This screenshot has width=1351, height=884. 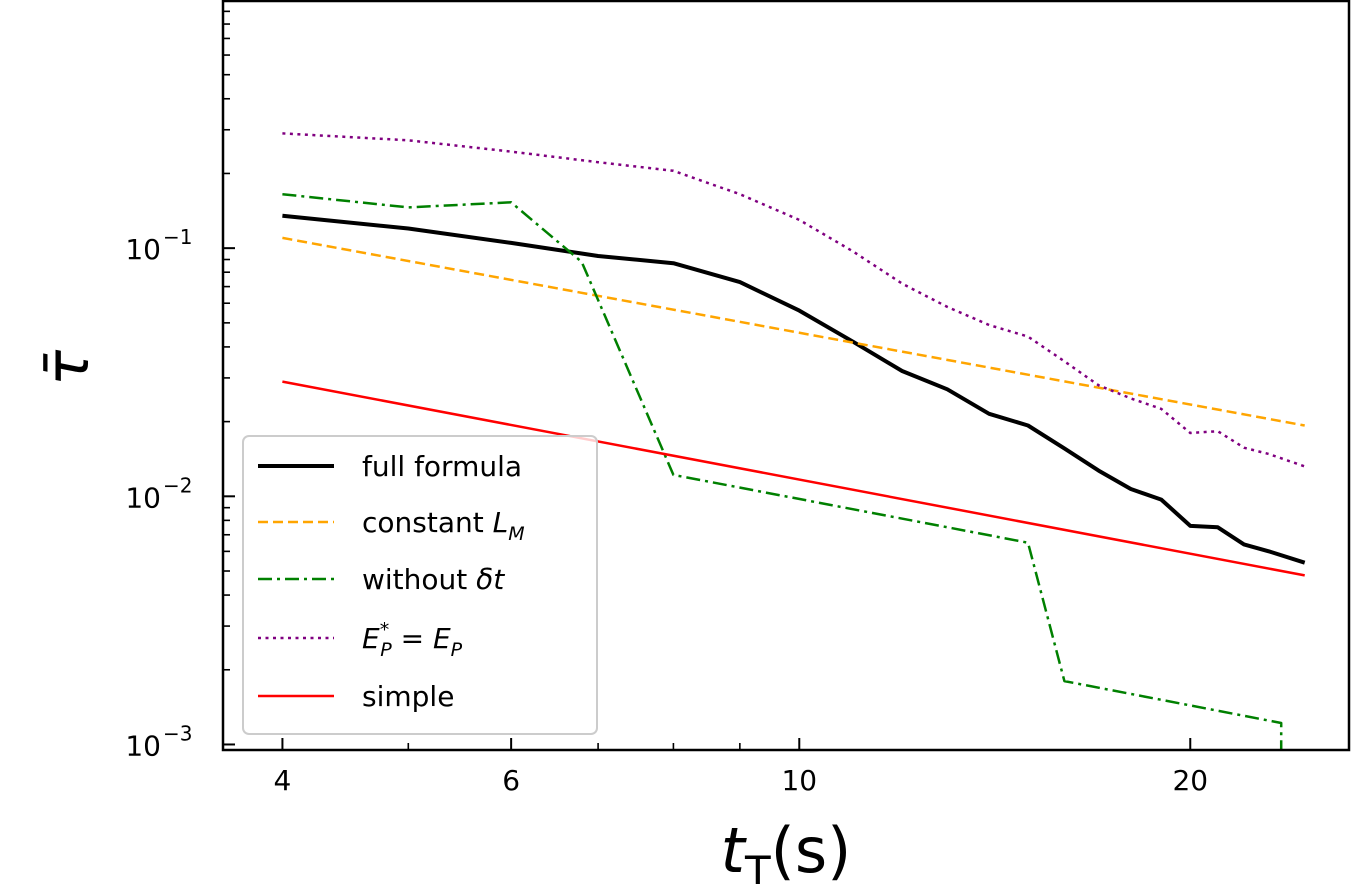 What do you see at coordinates (177, 237) in the screenshot?
I see `y-tick-label-exp-2: −1` at bounding box center [177, 237].